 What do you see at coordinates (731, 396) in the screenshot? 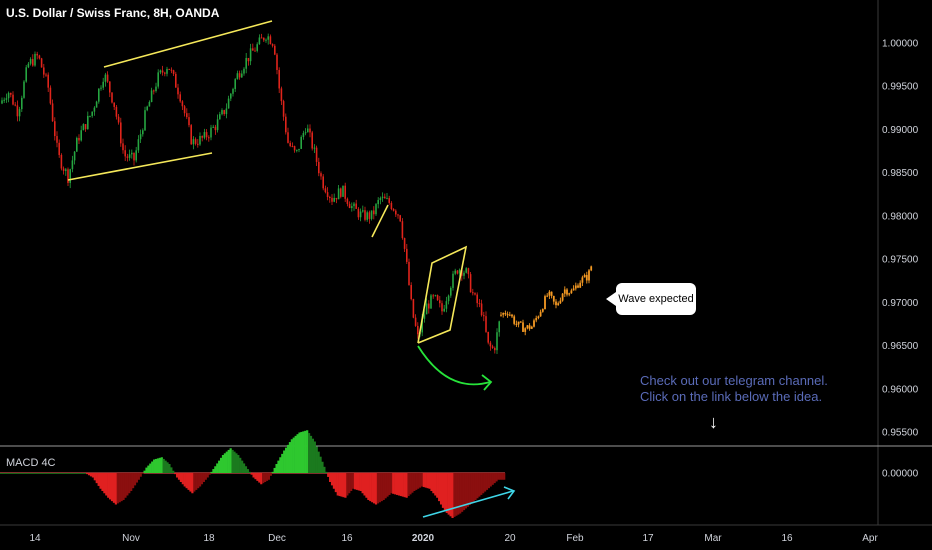
I see `telegram-note-line2: Click on the link below the idea.` at bounding box center [731, 396].